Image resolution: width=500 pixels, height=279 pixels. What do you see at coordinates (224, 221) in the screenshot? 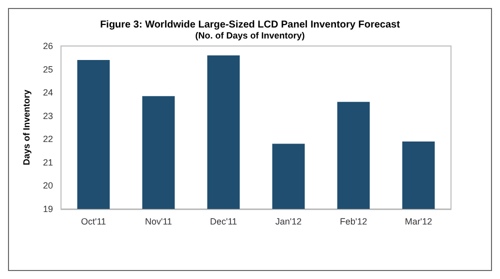
I see `x-tick-label: Dec'11` at bounding box center [224, 221].